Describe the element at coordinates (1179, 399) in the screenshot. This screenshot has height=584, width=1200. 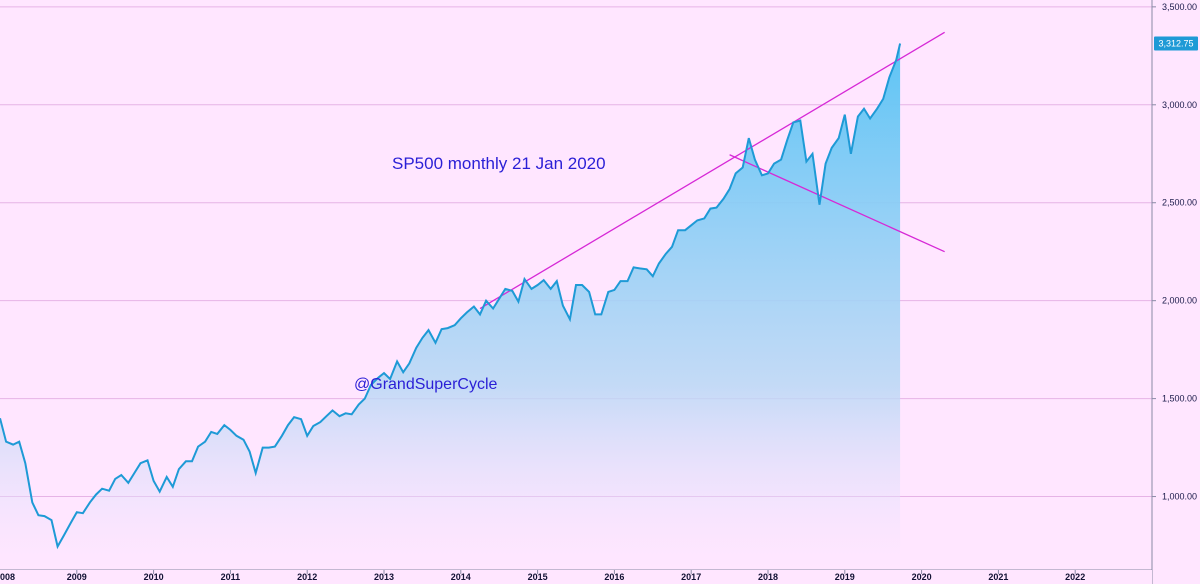
I see `y-tick-label-1,500.00: 1,500.00` at that location.